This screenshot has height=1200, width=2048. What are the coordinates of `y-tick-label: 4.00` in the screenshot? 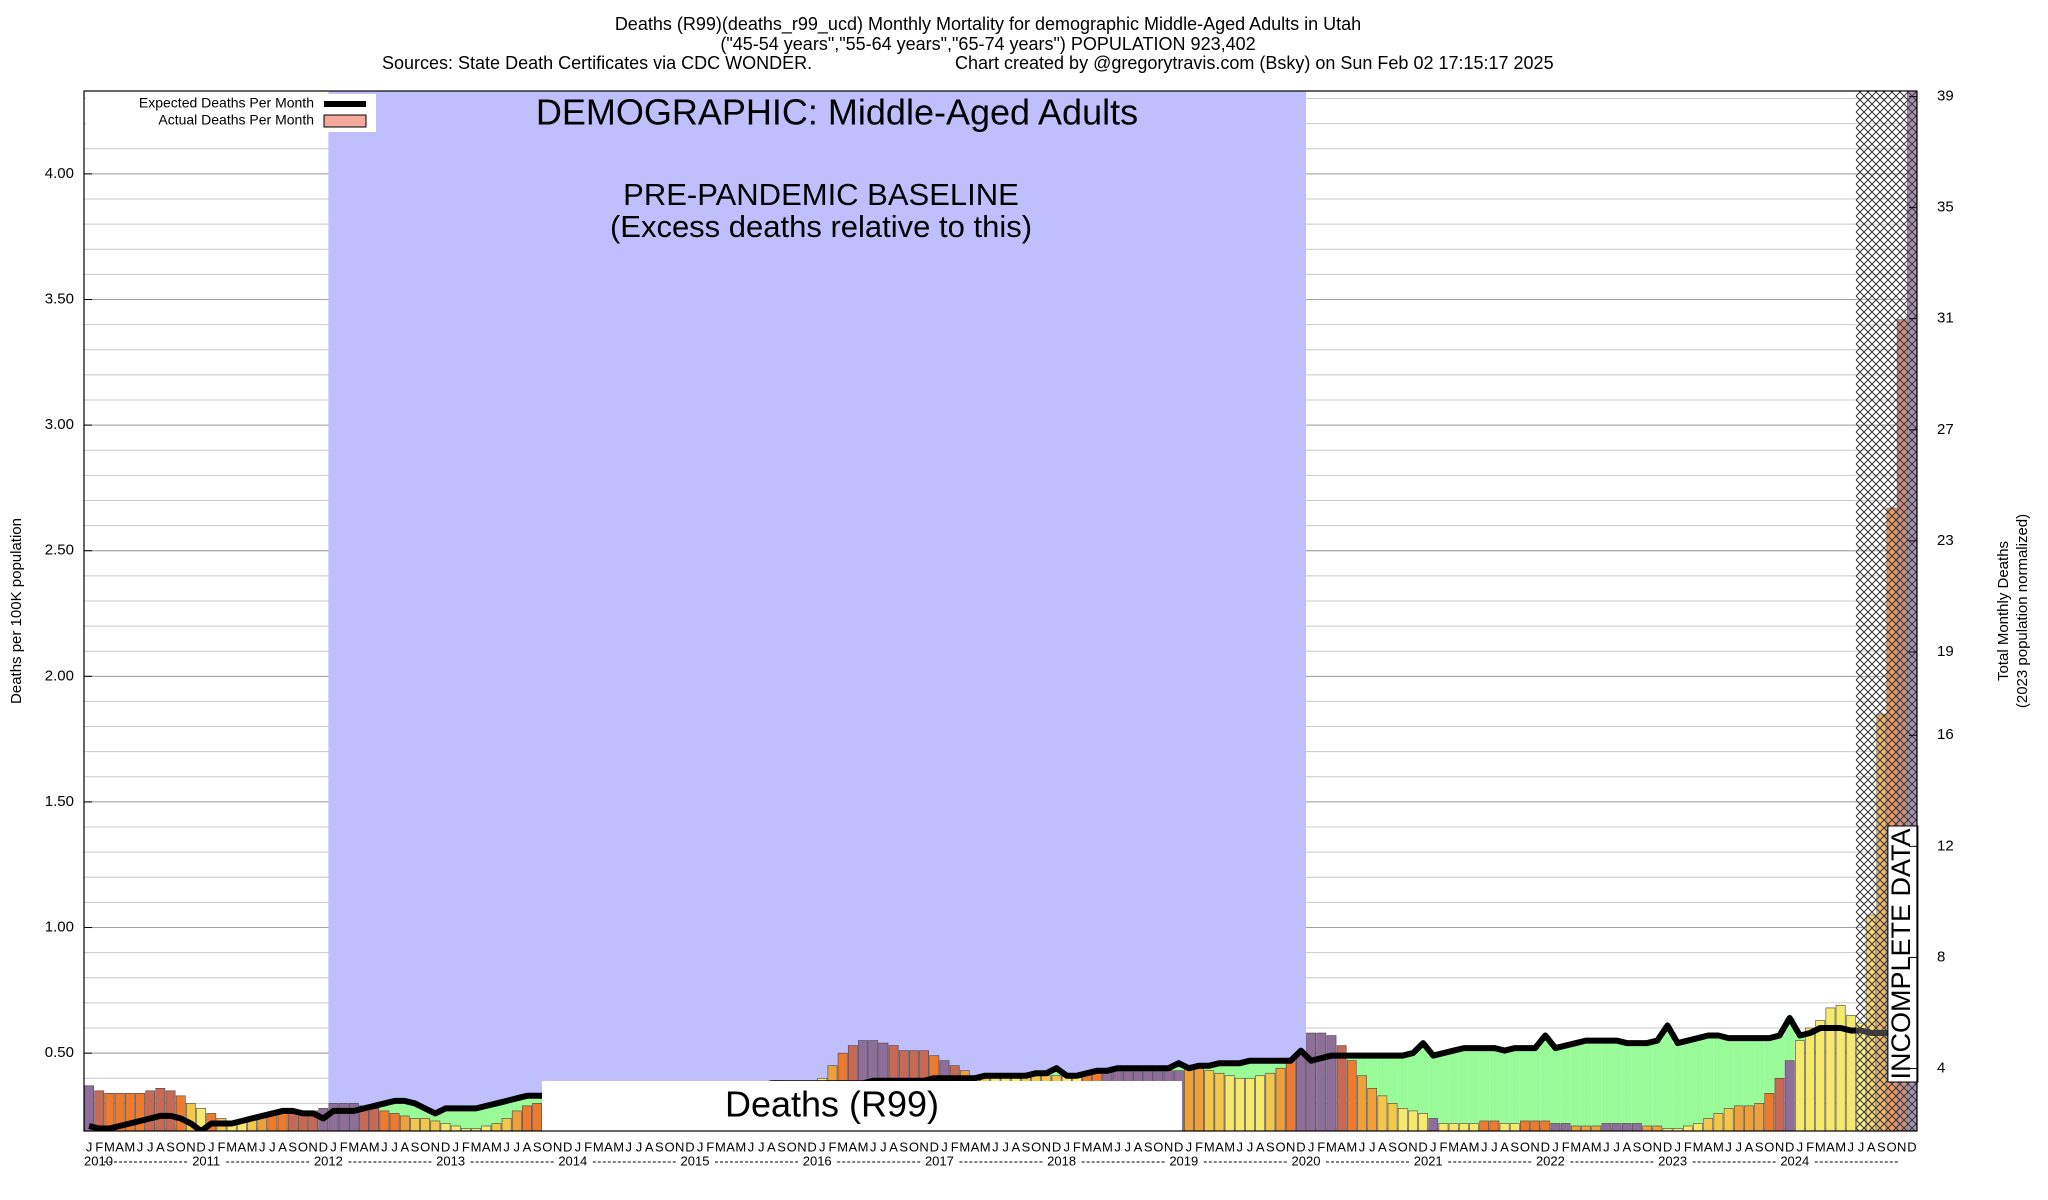 It's located at (59, 173).